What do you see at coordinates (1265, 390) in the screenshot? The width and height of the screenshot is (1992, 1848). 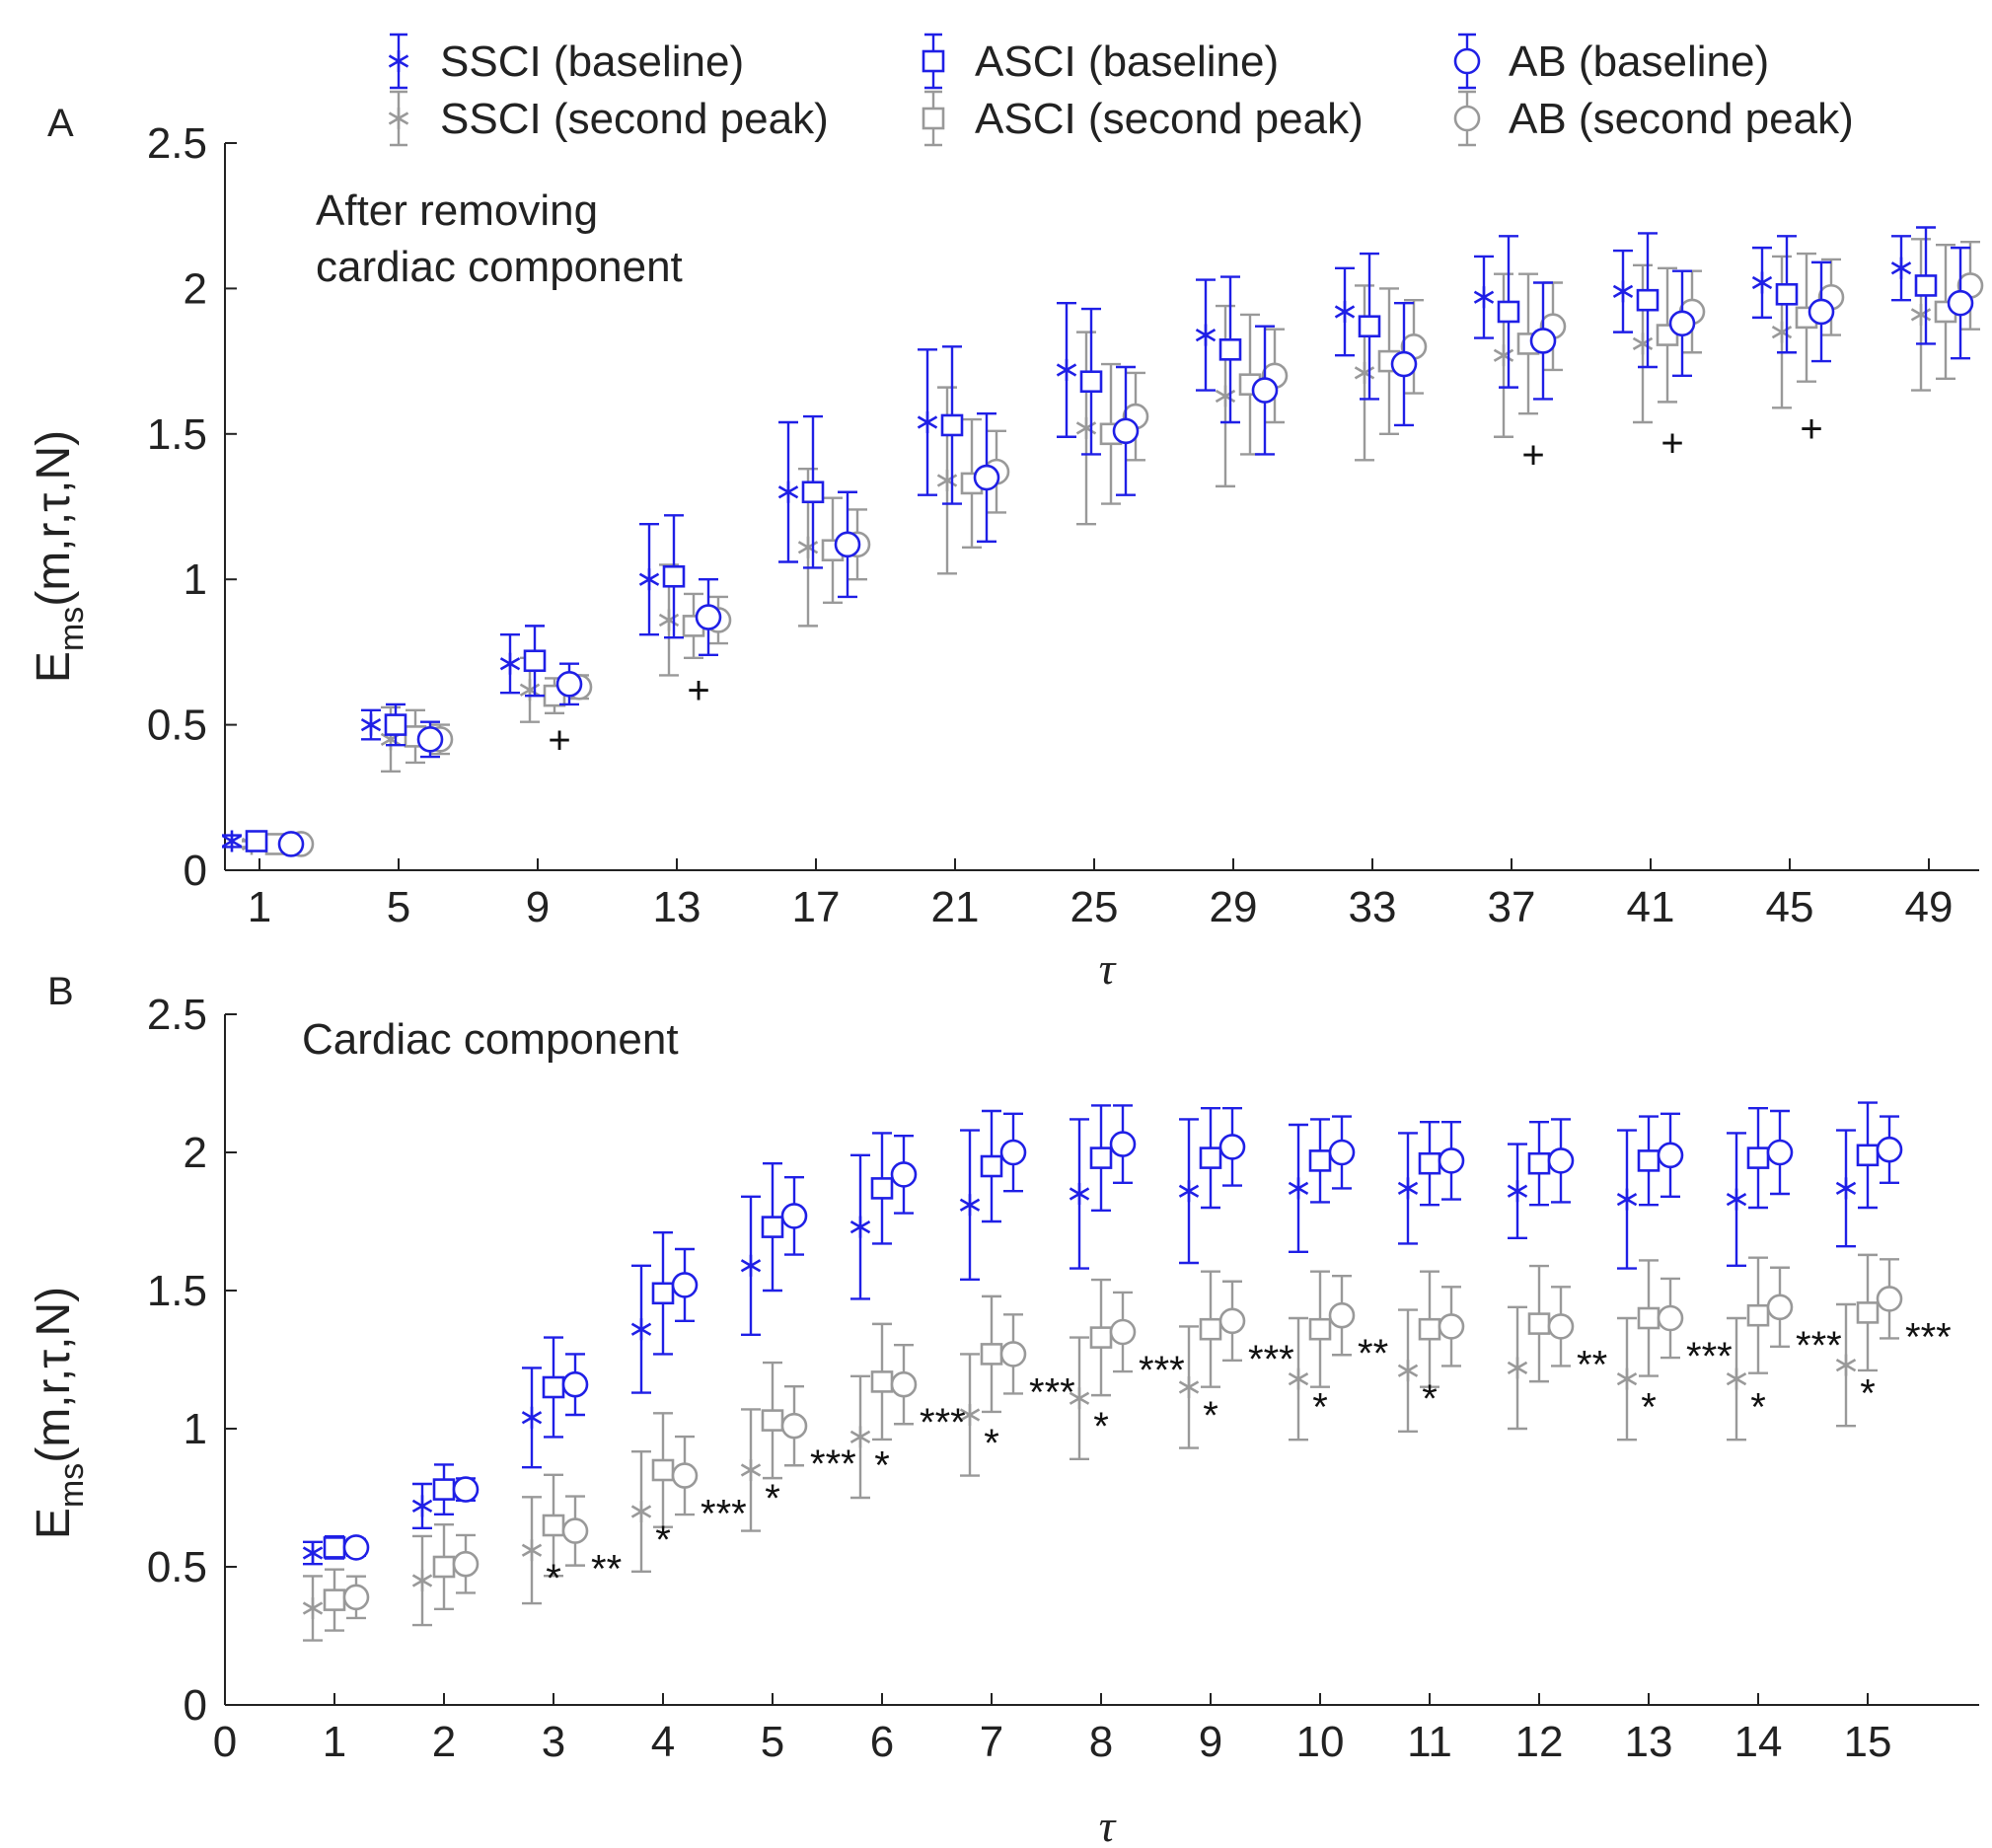 I see `panel-a-ab-baseline-point-29-marker` at bounding box center [1265, 390].